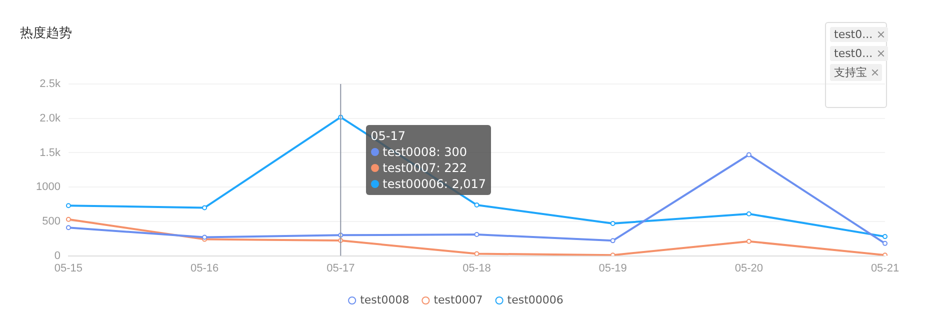 The height and width of the screenshot is (336, 935). What do you see at coordinates (535, 299) in the screenshot?
I see `legend-label: test00006` at bounding box center [535, 299].